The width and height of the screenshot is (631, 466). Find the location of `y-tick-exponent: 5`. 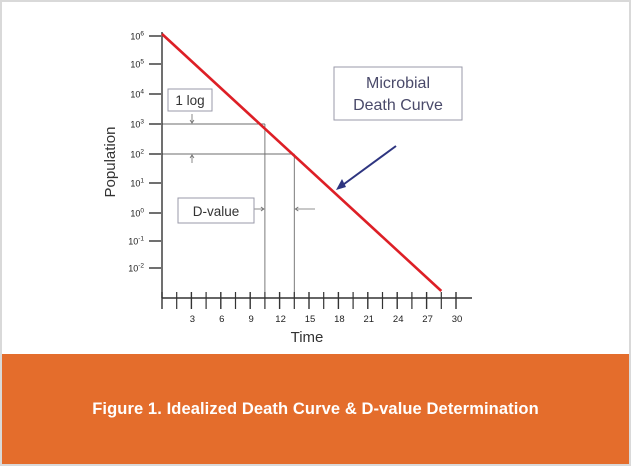

y-tick-exponent: 5 is located at coordinates (142, 62).